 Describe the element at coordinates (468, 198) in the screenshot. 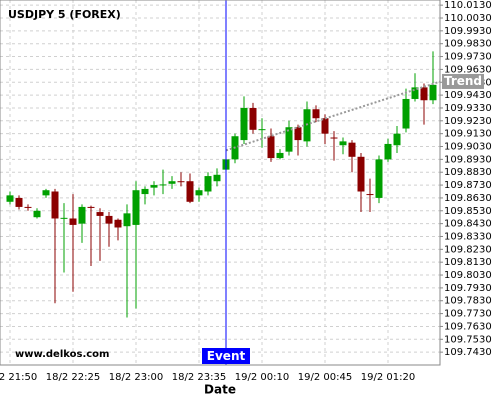

I see `y-tick-label: 109.8630` at that location.